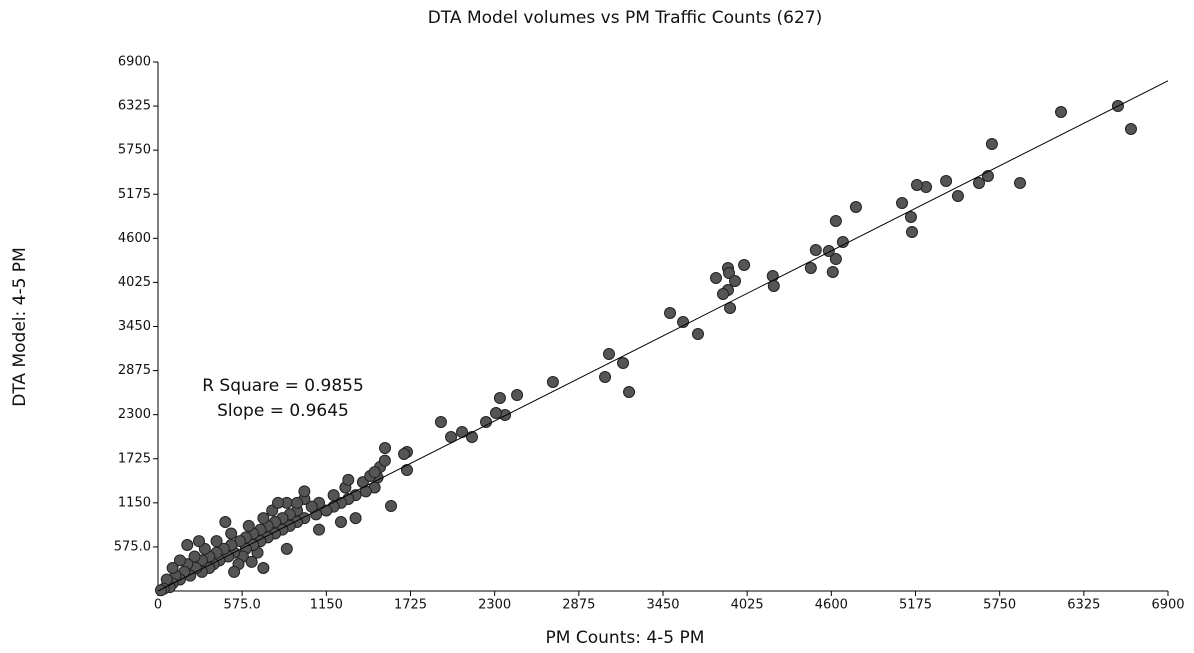  Describe the element at coordinates (999, 605) in the screenshot. I see `x-tick-label: 5750` at that location.